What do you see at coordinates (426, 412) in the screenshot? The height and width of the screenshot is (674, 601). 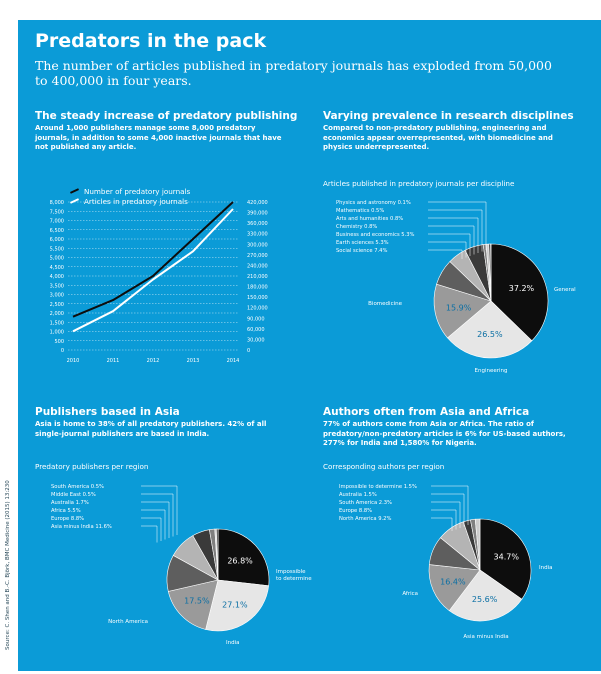 I see `authors-section-title: Authors often from Asia and Africa` at bounding box center [426, 412].